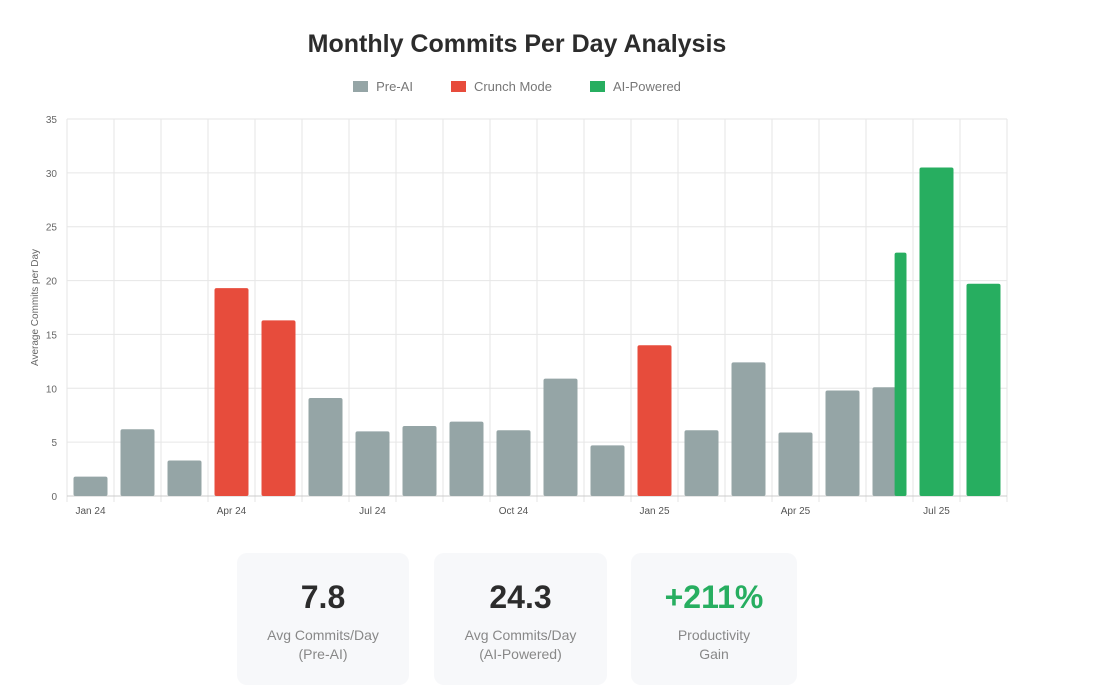  I want to click on stat-value: 24.3, so click(520, 597).